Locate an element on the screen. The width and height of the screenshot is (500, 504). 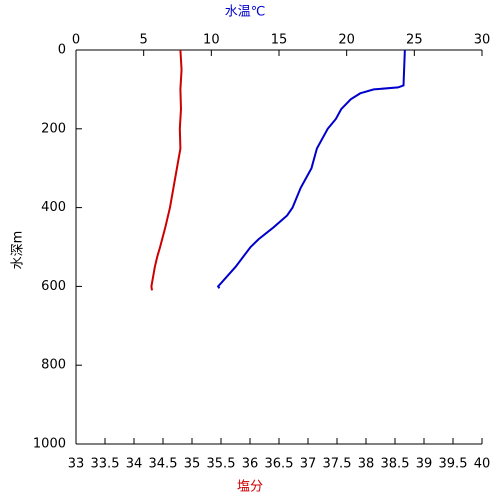
x2-tick-label: 5 is located at coordinates (144, 40).